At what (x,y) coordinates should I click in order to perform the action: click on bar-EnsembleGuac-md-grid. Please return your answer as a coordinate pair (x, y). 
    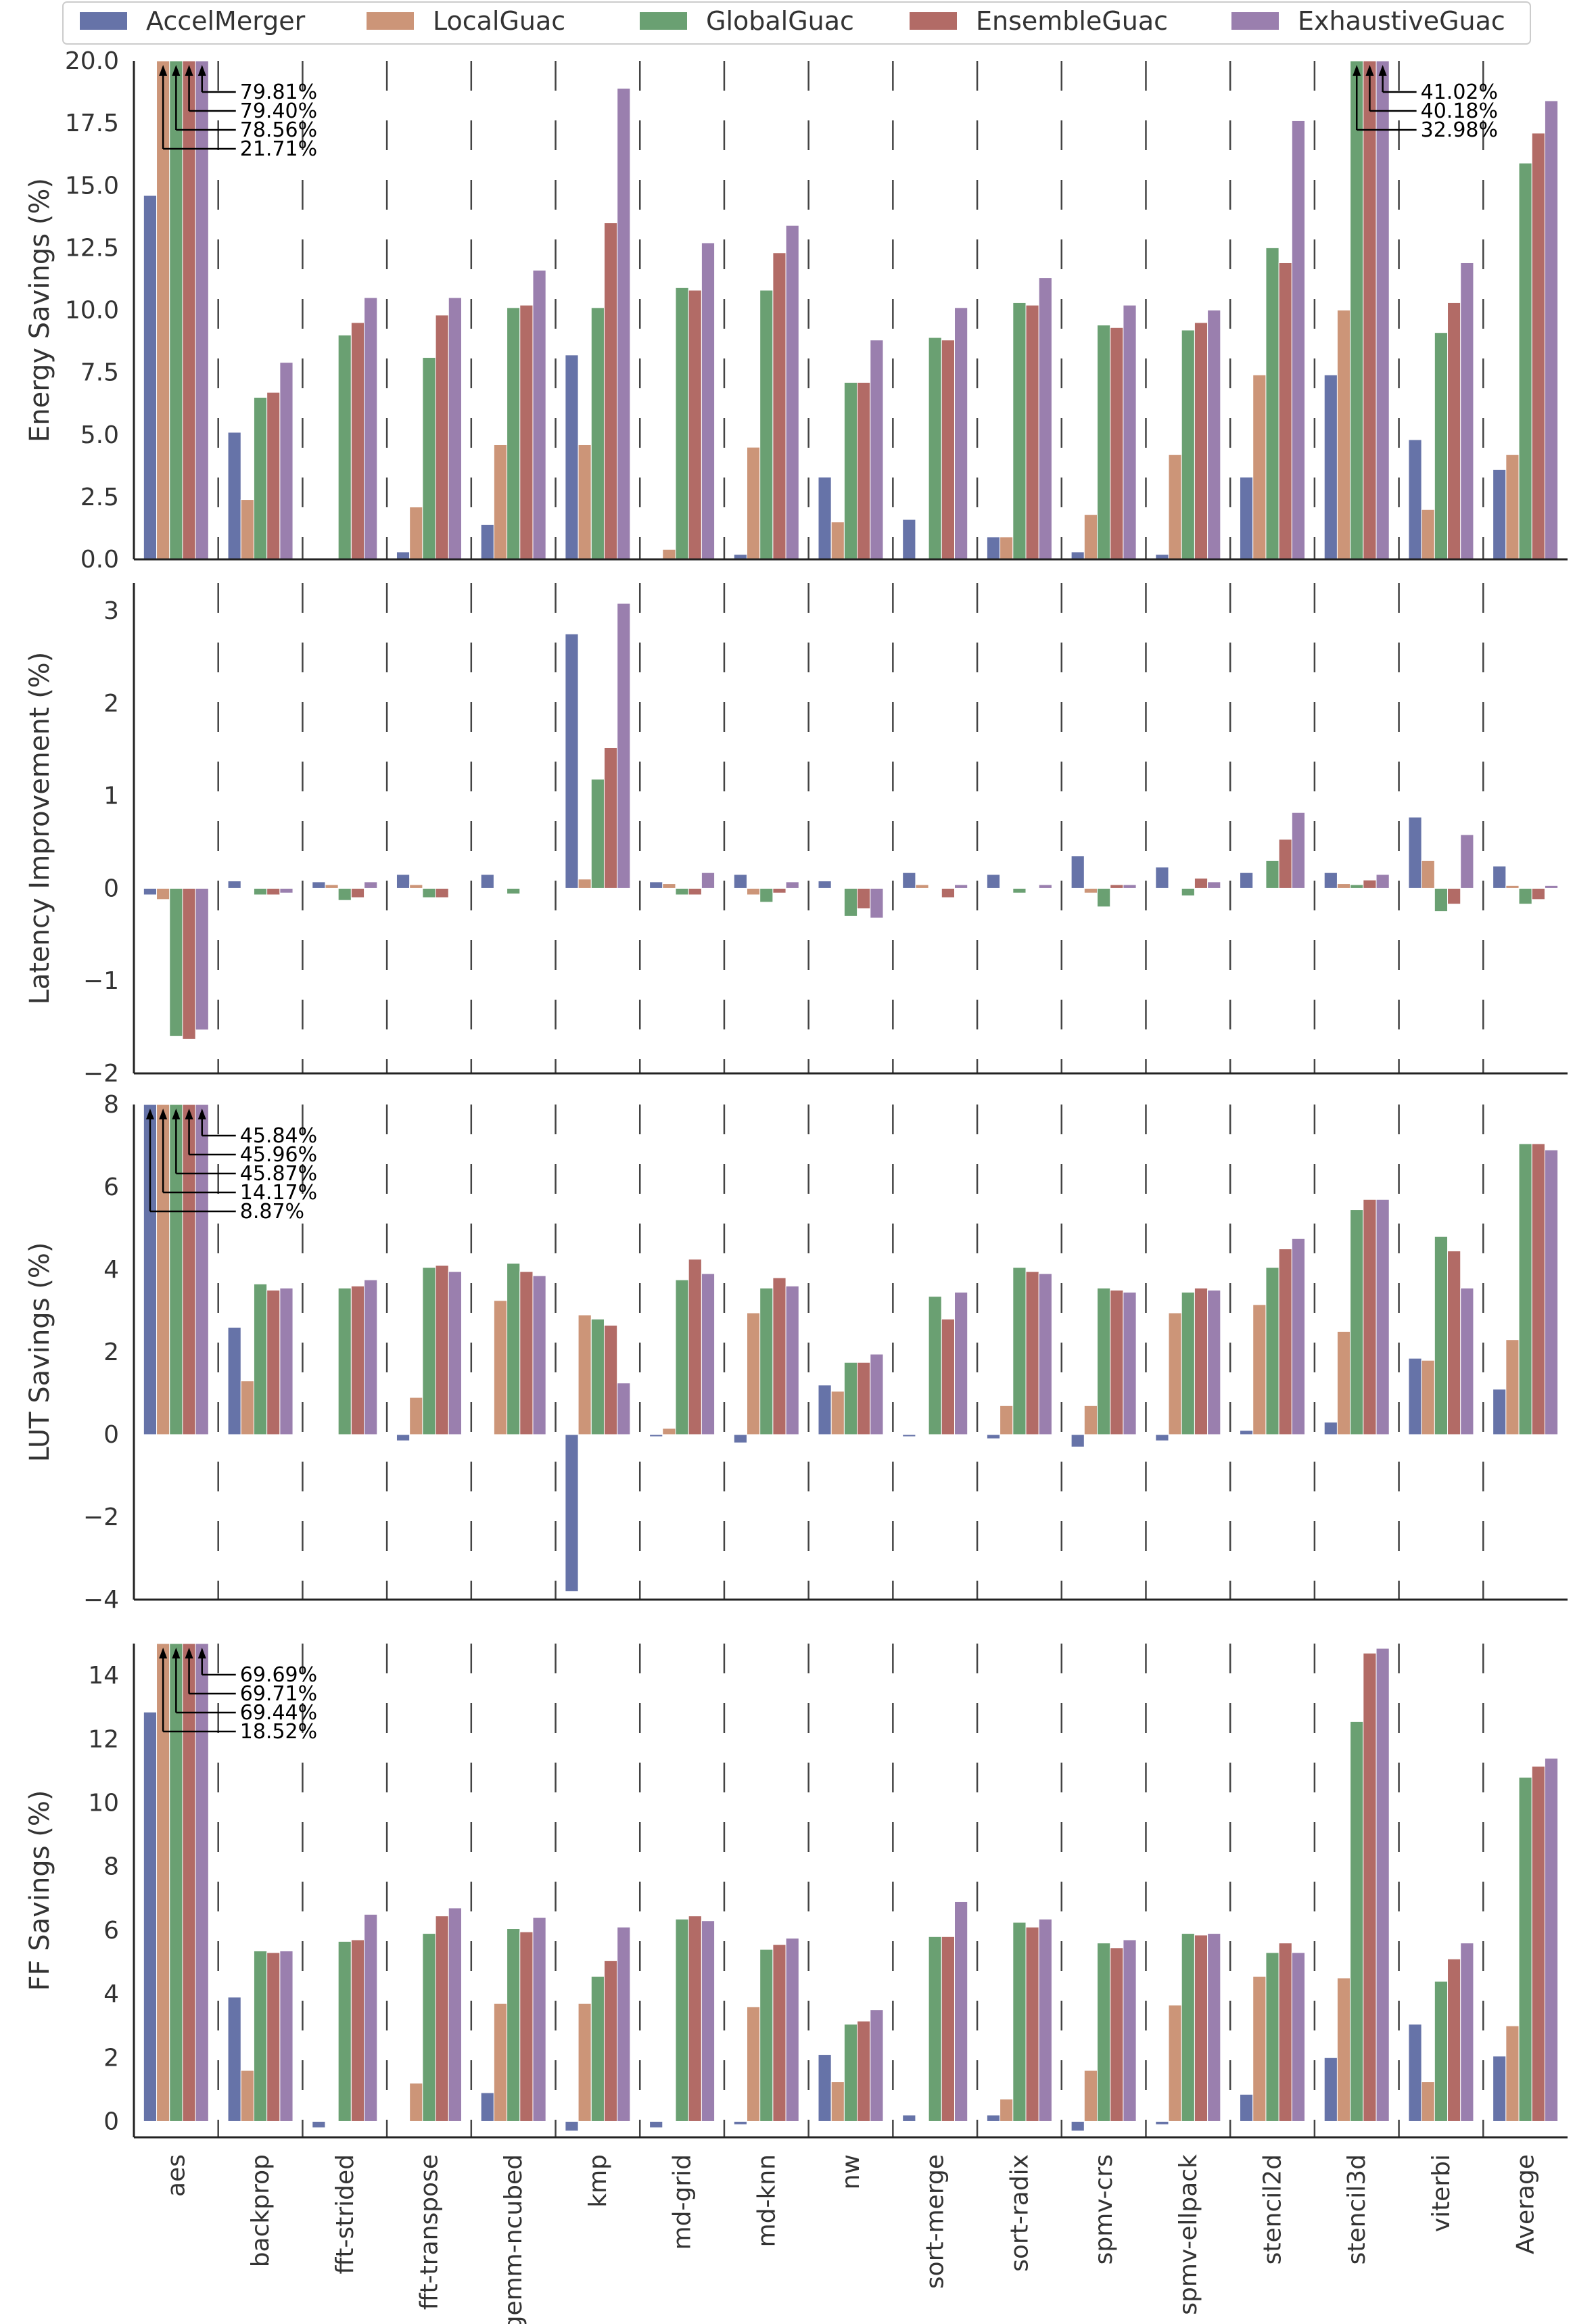
    Looking at the image, I should click on (695, 891).